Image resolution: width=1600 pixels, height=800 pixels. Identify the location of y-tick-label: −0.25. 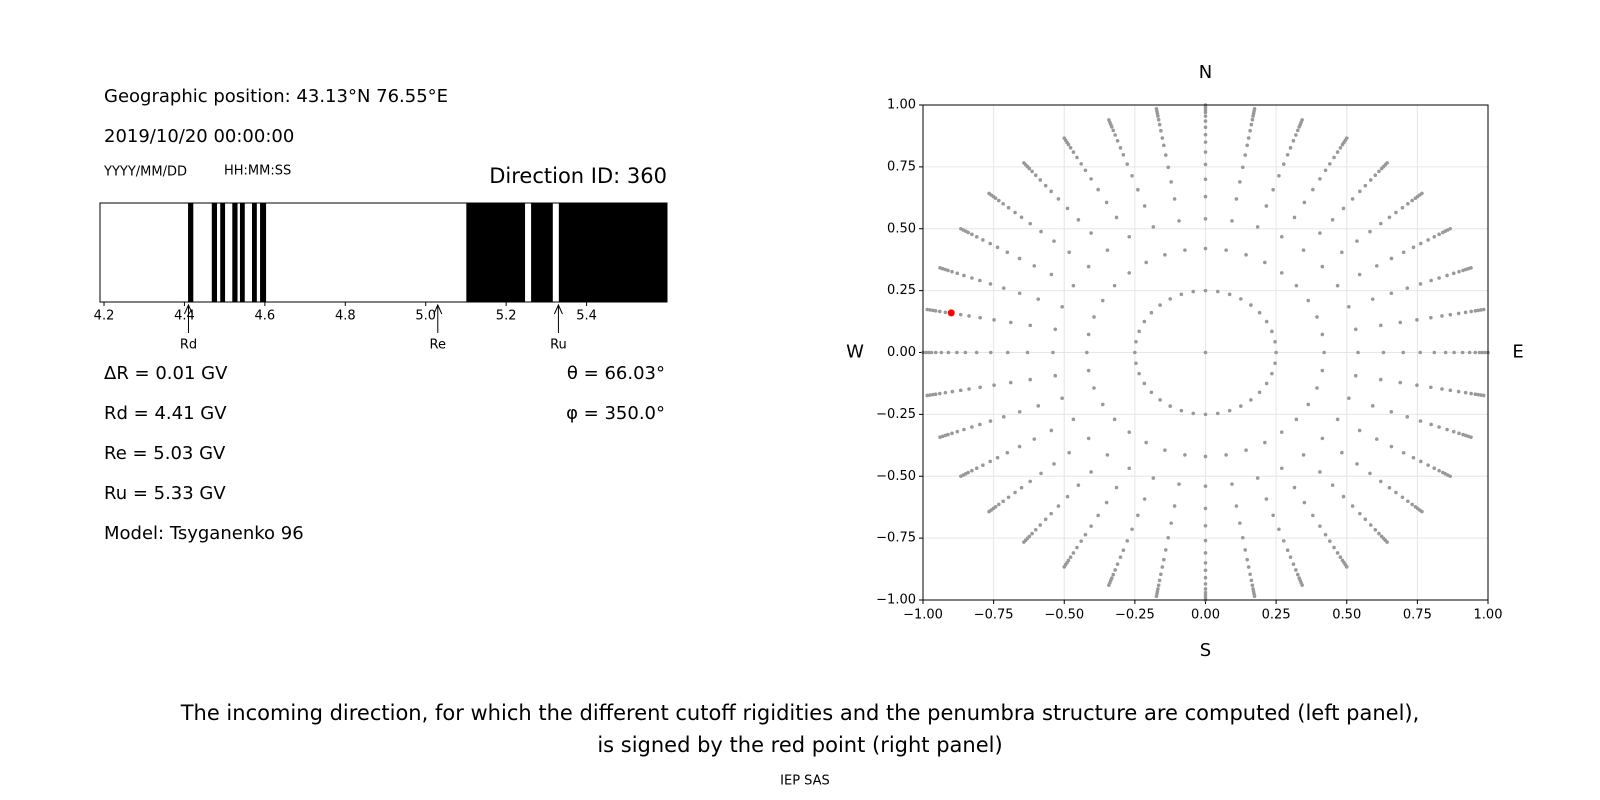
(896, 414).